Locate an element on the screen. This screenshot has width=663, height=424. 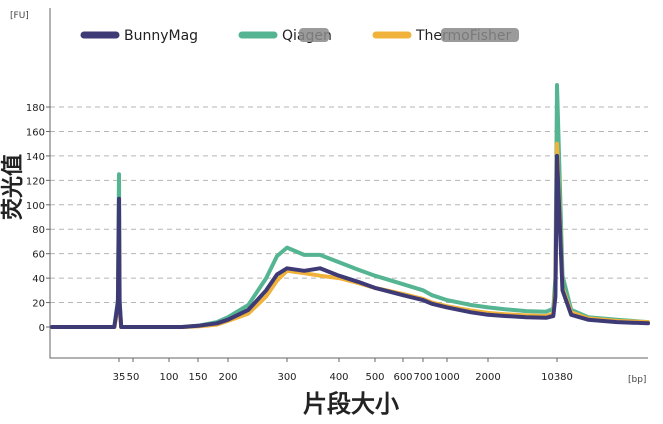
y-tick-label: 100 is located at coordinates (35, 206).